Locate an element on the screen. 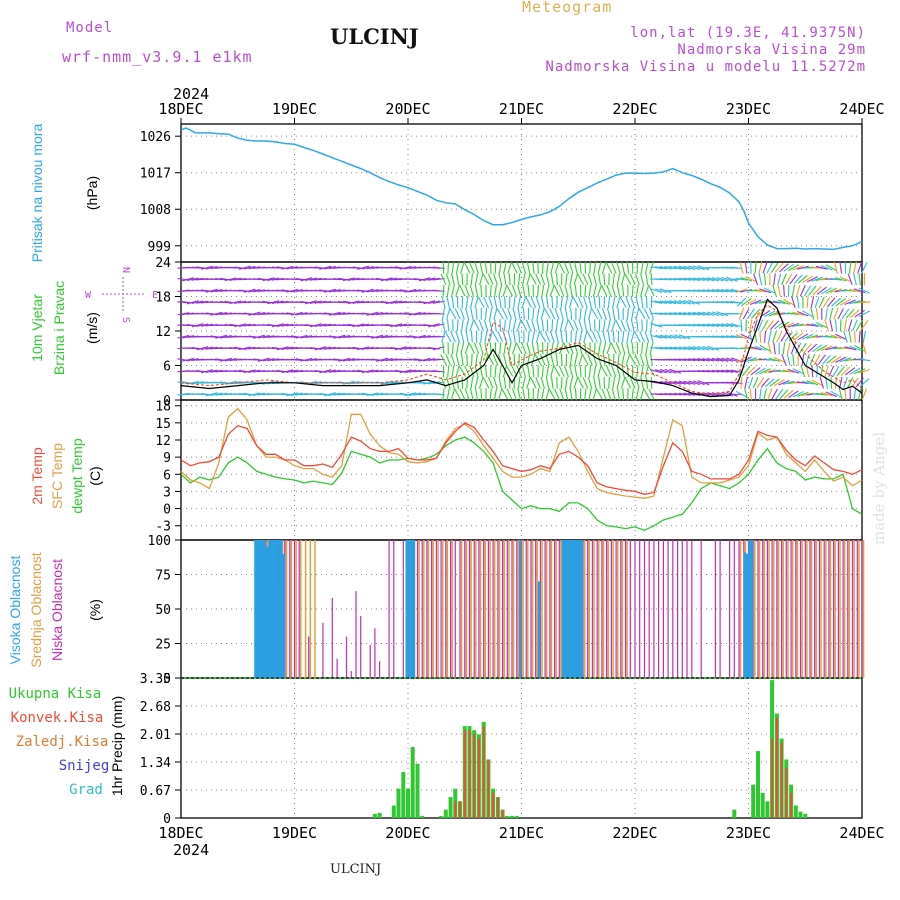 The height and width of the screenshot is (900, 900). x-tick-label-top: 18DEC is located at coordinates (180, 109).